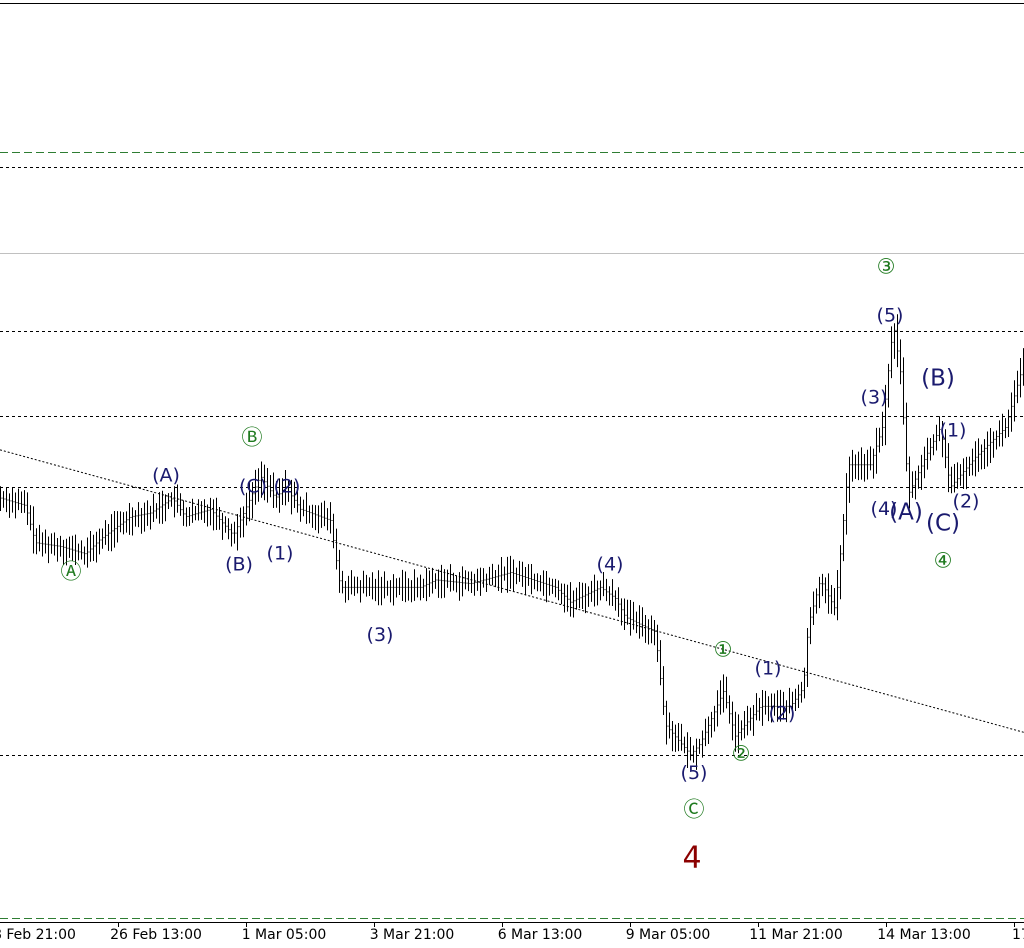 This screenshot has height=948, width=1024. I want to click on wave-label-3: (C), so click(253, 487).